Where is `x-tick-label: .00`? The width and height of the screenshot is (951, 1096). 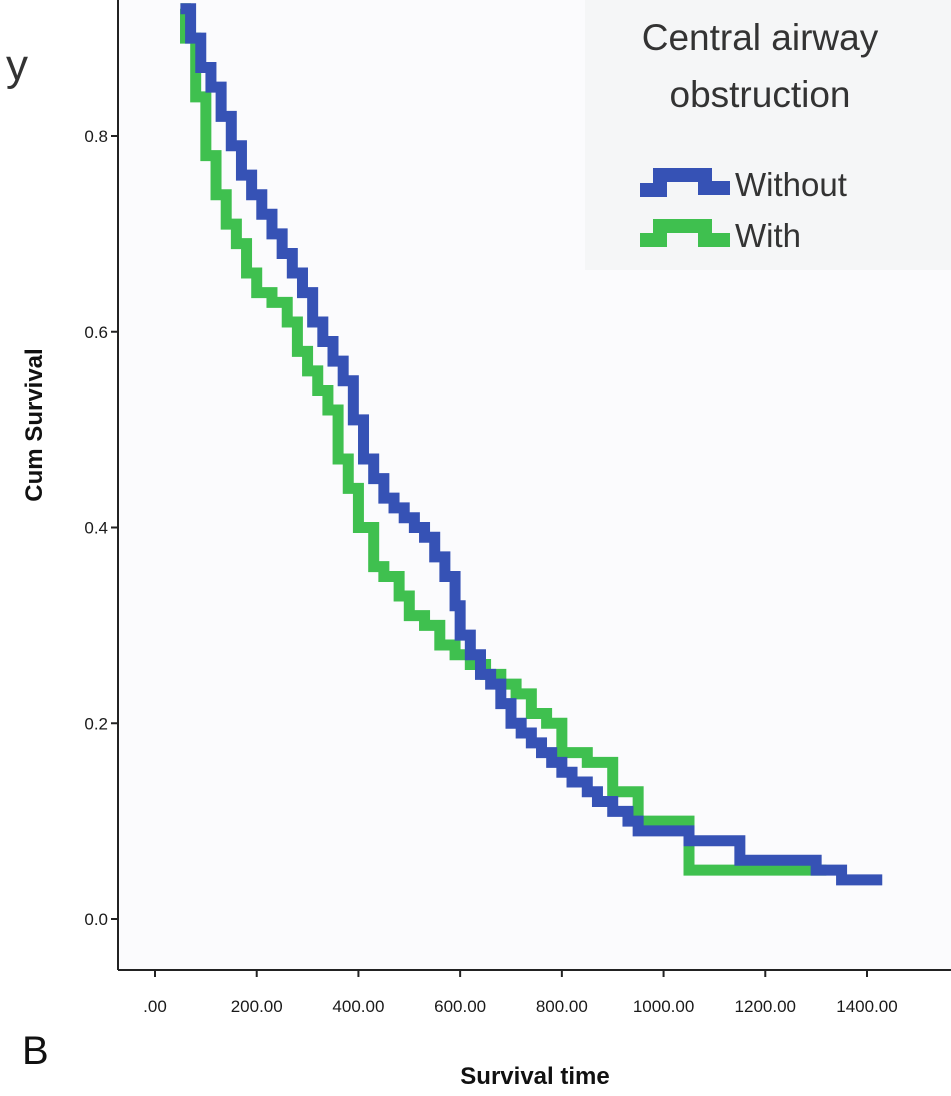 x-tick-label: .00 is located at coordinates (155, 1006).